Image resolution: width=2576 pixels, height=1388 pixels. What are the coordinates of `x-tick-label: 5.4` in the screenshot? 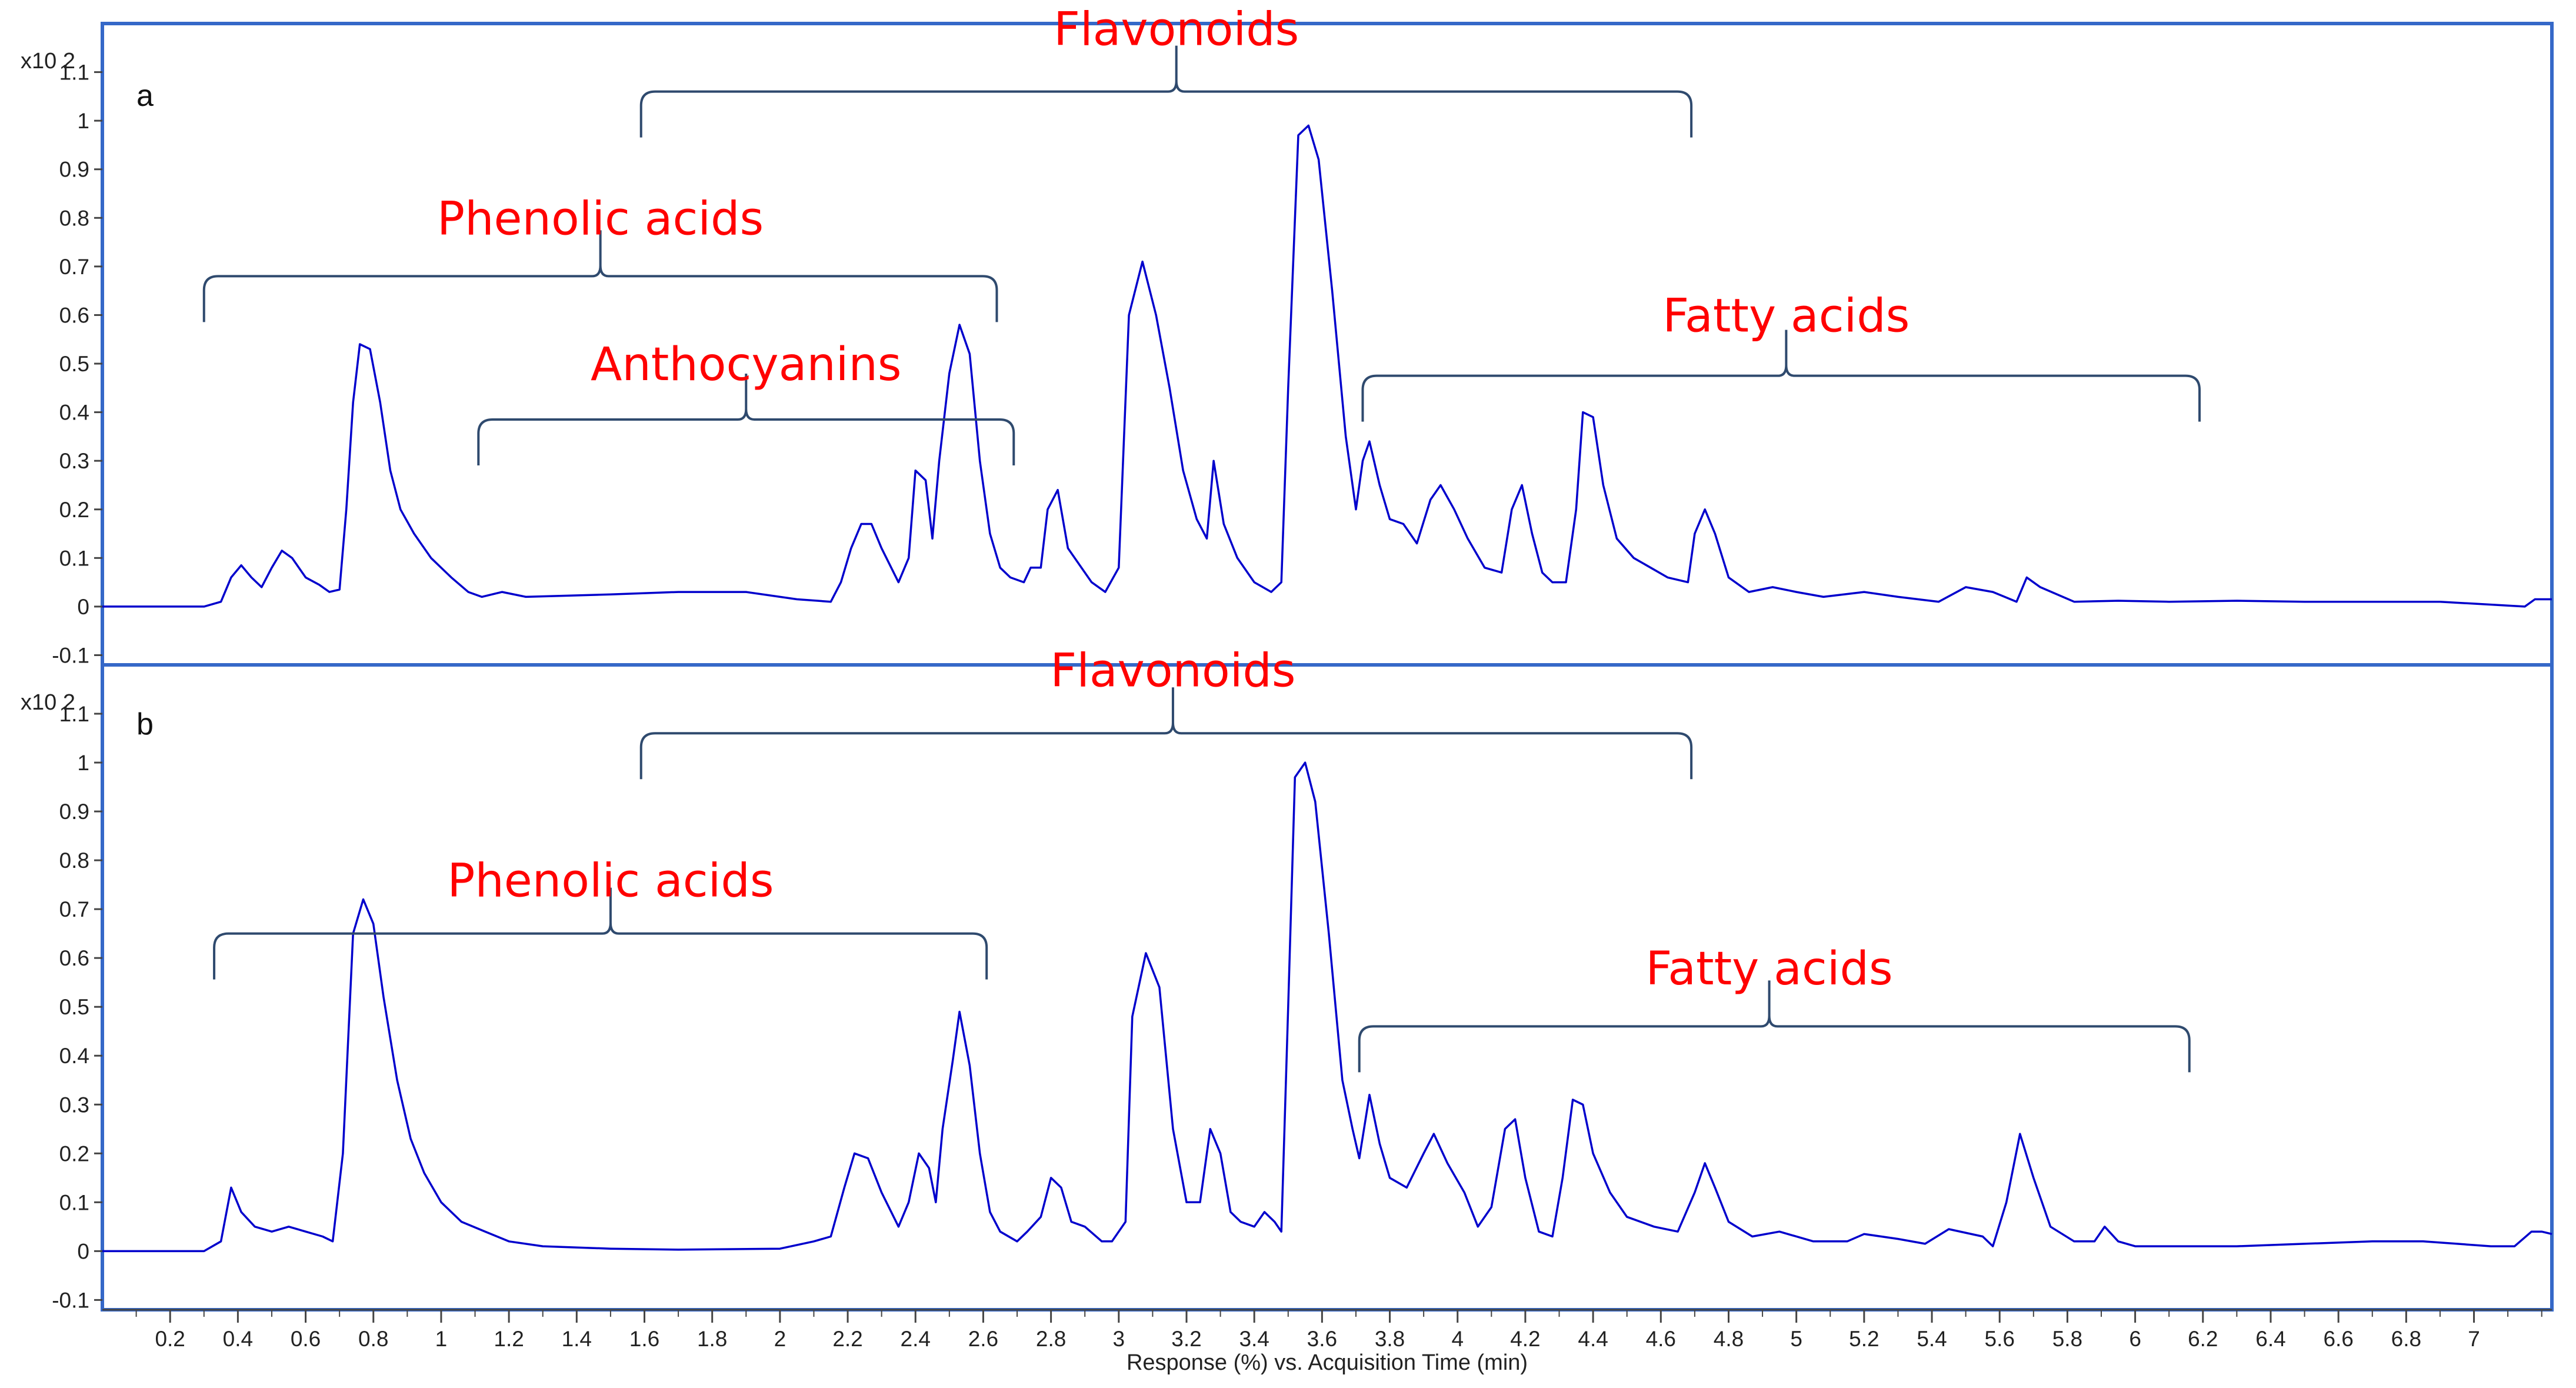 It's located at (1932, 1339).